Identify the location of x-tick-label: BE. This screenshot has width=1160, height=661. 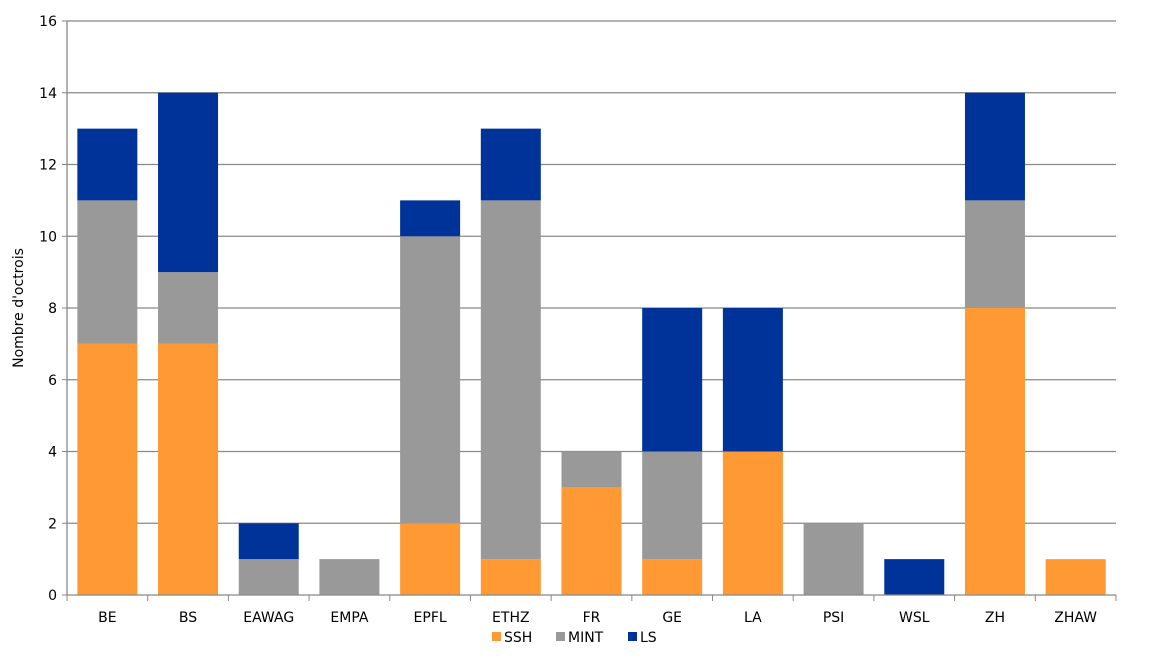
(107, 618).